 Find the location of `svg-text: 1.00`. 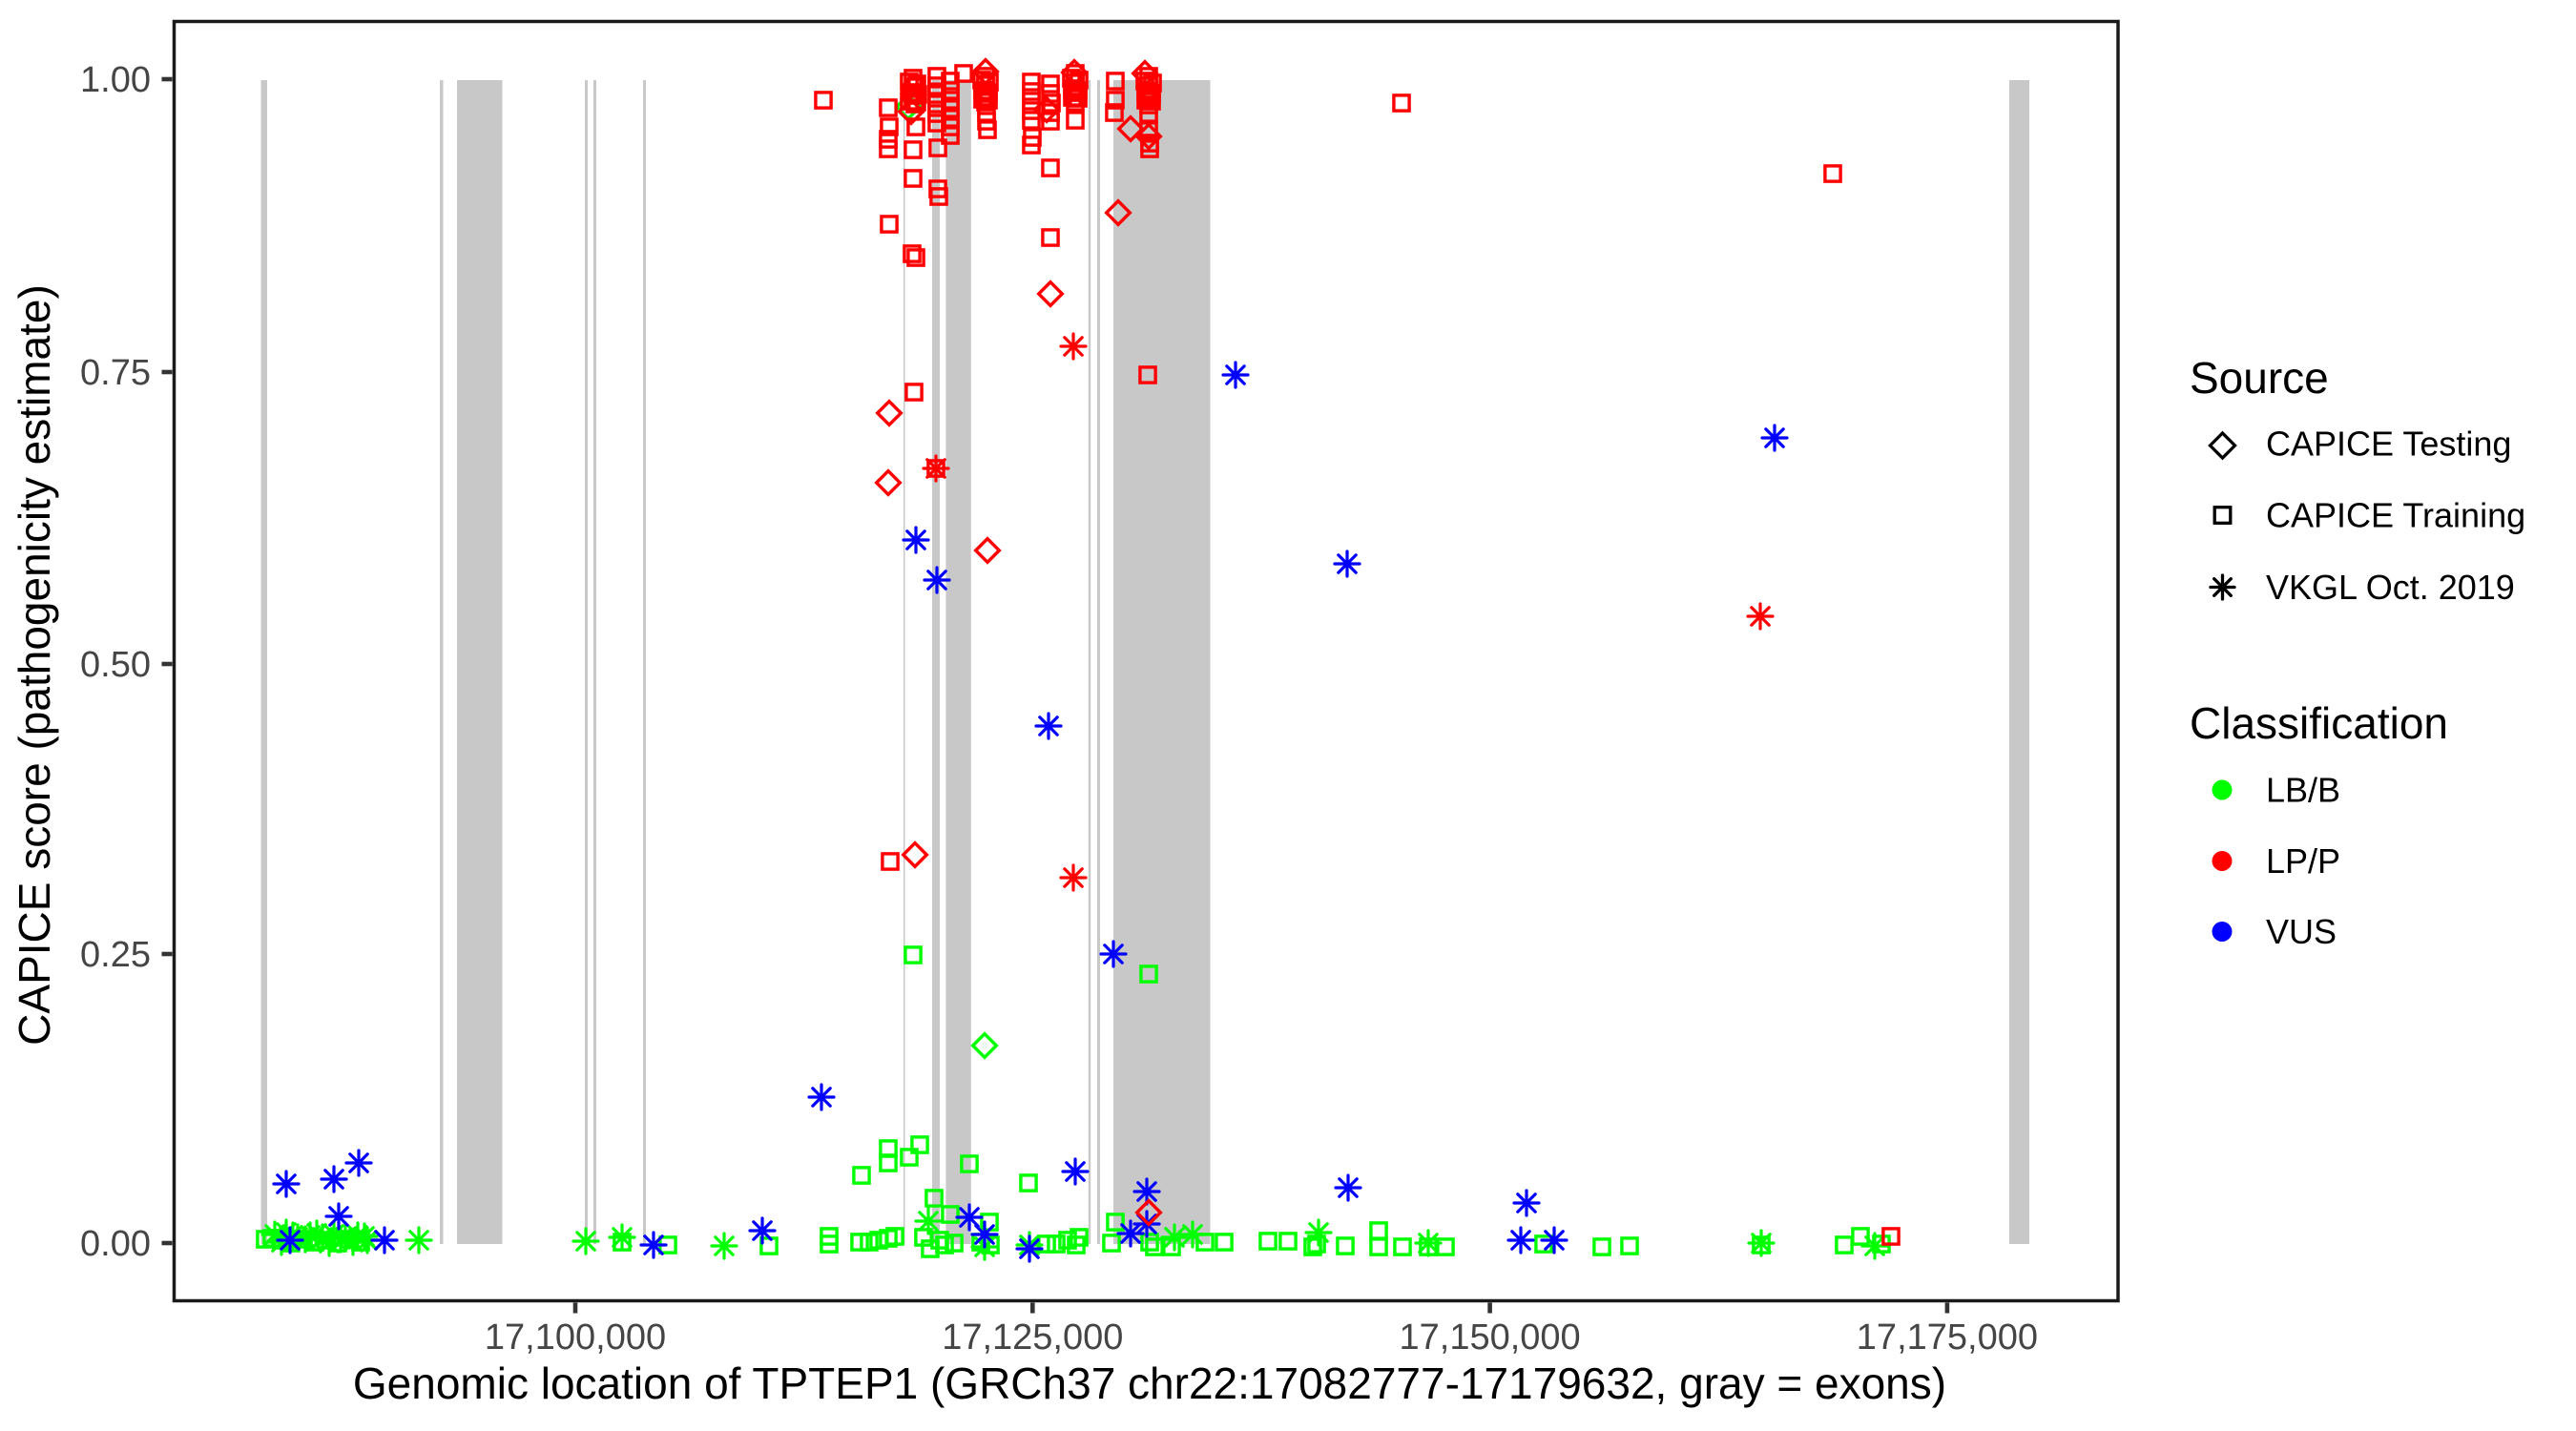

svg-text: 1.00 is located at coordinates (115, 80).